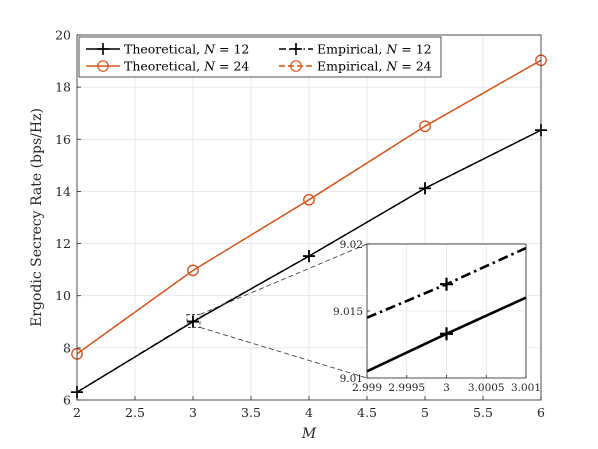 This screenshot has height=449, width=598. Describe the element at coordinates (348, 312) in the screenshot. I see `inset-y-tick-label: 9.015` at that location.